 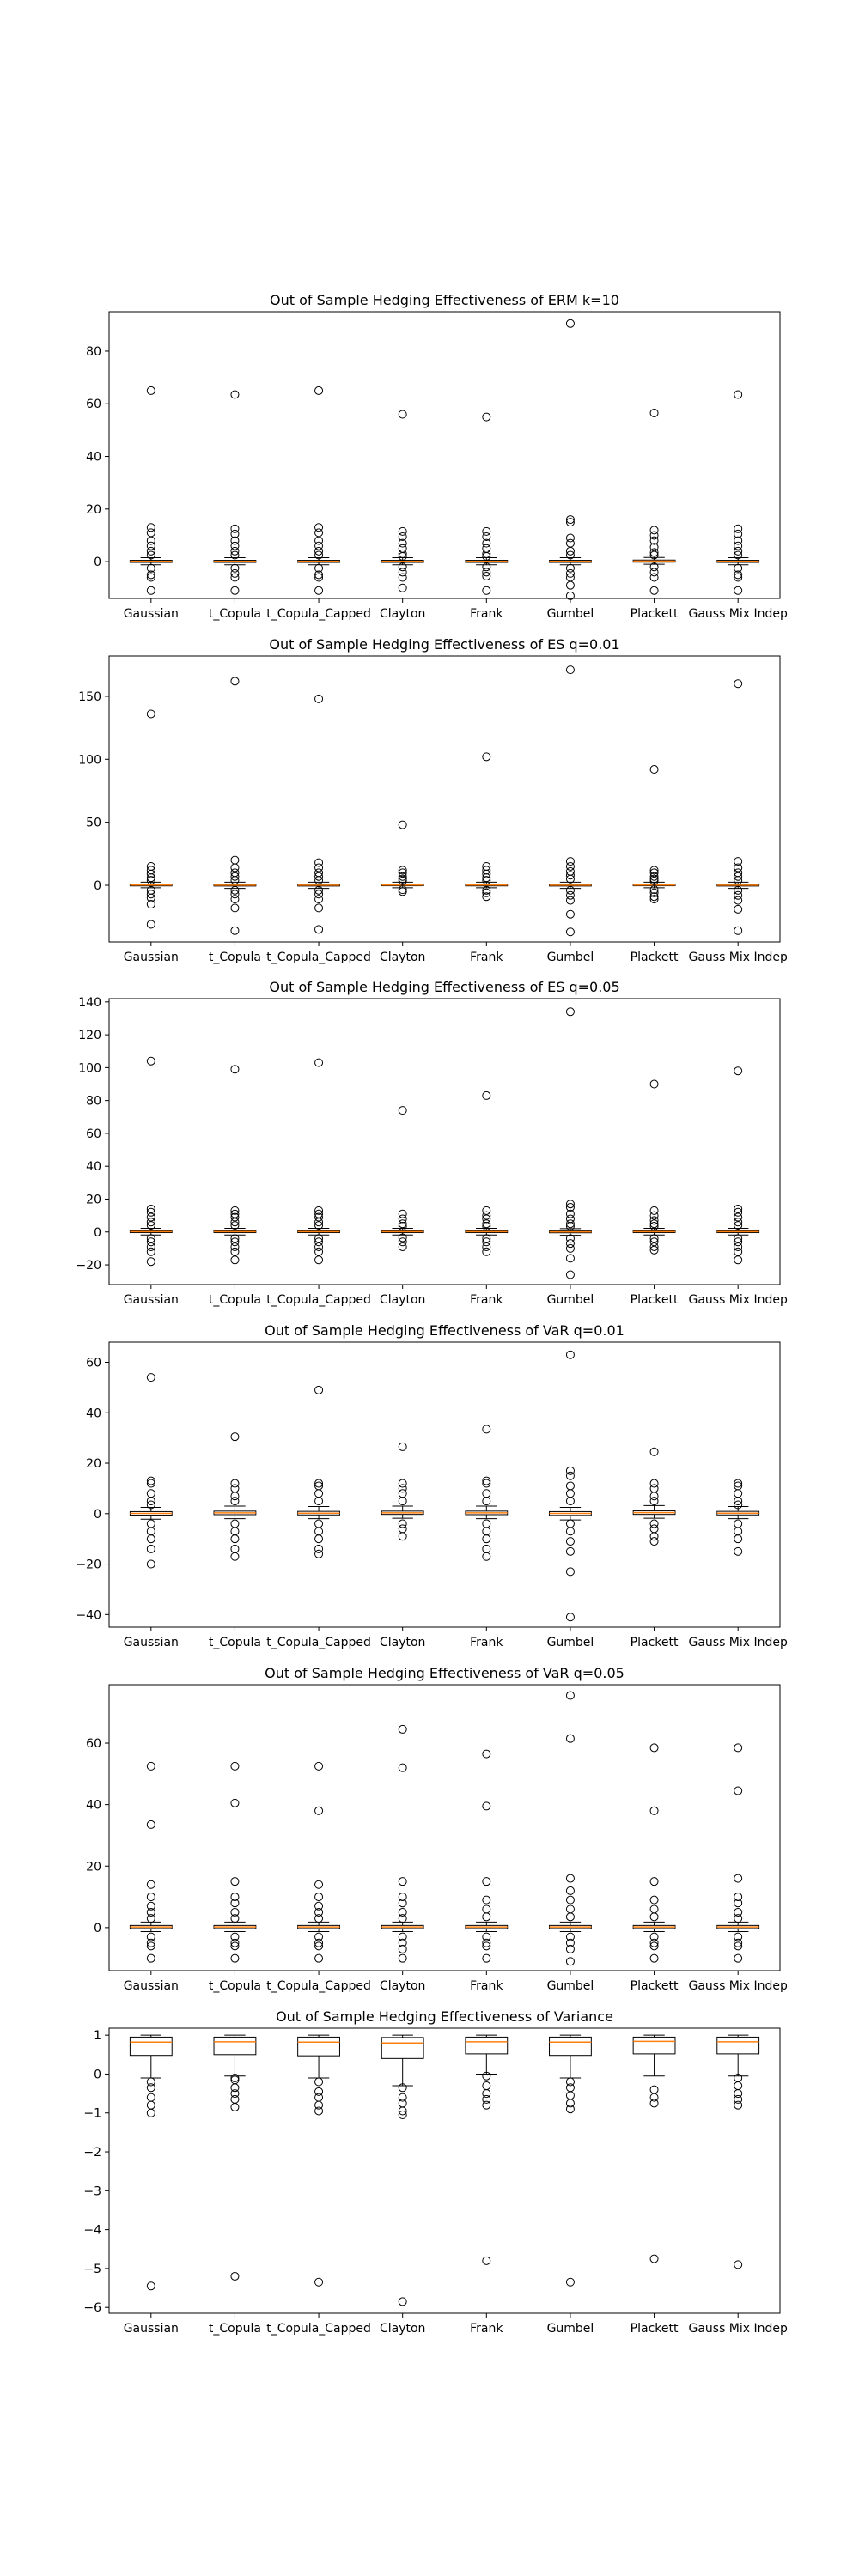 What do you see at coordinates (93, 1744) in the screenshot?
I see `y-tick-label: 60` at bounding box center [93, 1744].